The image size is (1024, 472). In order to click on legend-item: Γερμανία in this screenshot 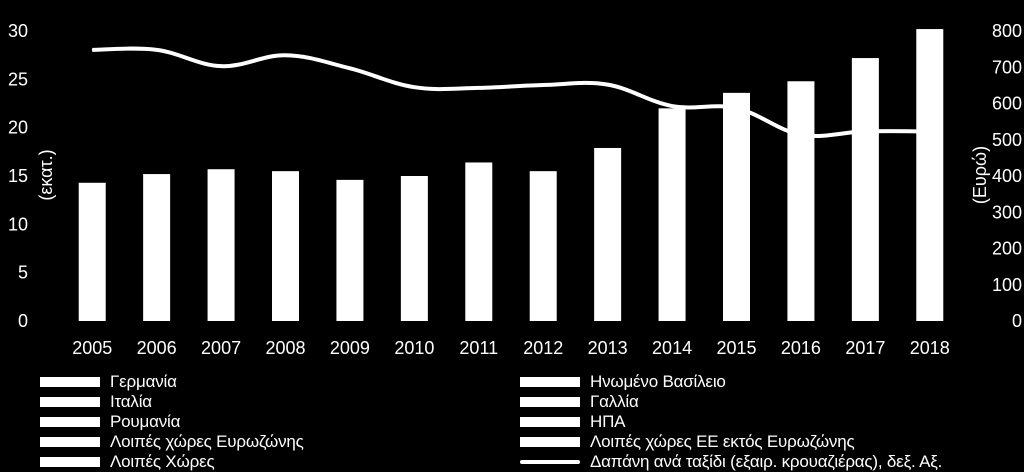, I will do `click(108, 382)`.